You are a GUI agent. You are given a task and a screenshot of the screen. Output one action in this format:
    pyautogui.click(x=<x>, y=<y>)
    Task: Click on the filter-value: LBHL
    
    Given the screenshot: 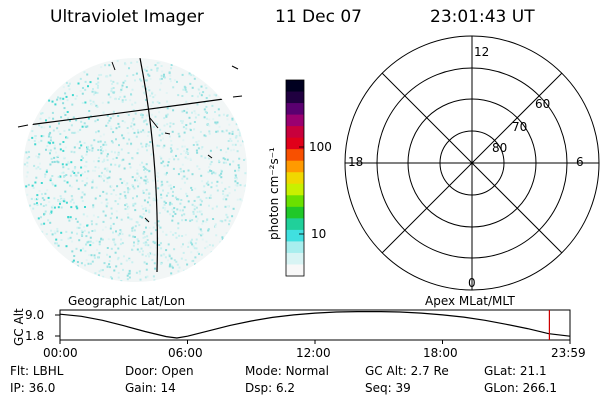 What is the action you would take?
    pyautogui.click(x=48, y=371)
    